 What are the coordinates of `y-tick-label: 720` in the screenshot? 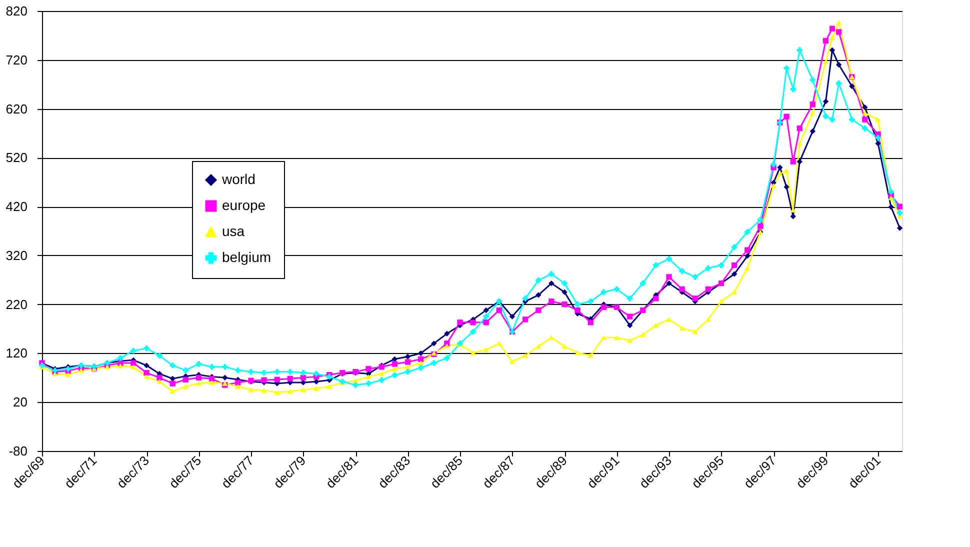 It's located at (17, 60).